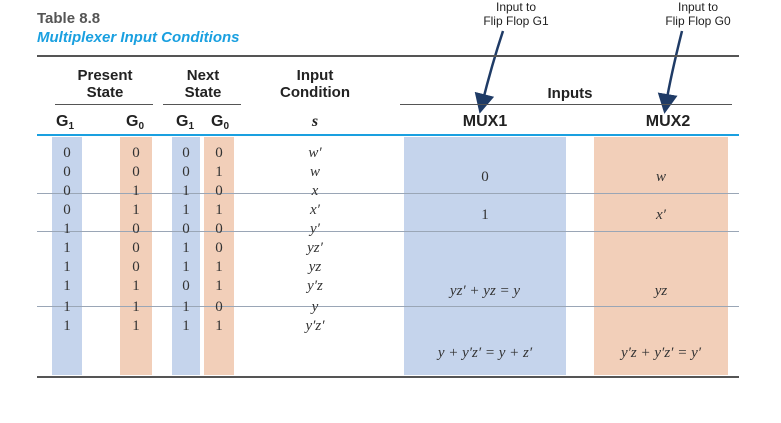  What do you see at coordinates (69, 18) in the screenshot?
I see `table-number: Table 8.8` at bounding box center [69, 18].